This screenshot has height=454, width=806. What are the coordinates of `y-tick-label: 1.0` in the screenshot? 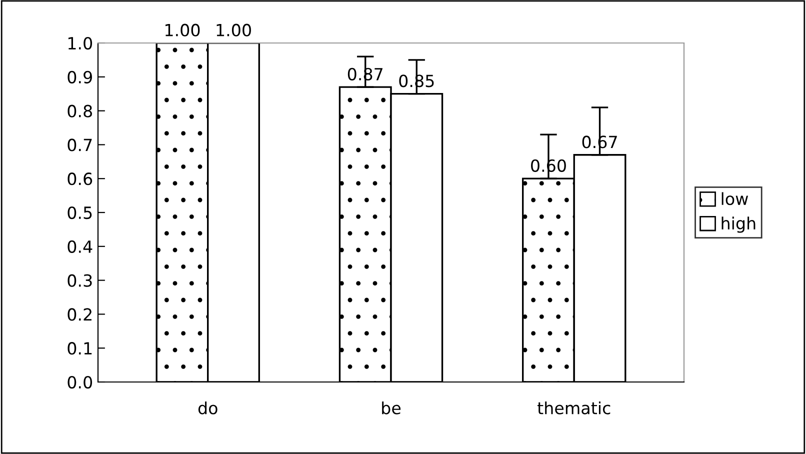 It's located at (80, 43).